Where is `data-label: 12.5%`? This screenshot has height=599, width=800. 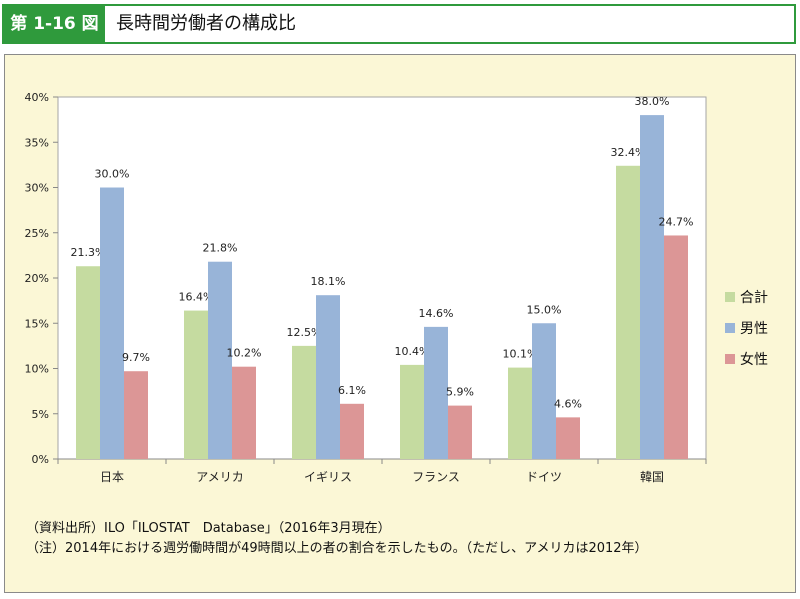
data-label: 12.5% is located at coordinates (304, 332).